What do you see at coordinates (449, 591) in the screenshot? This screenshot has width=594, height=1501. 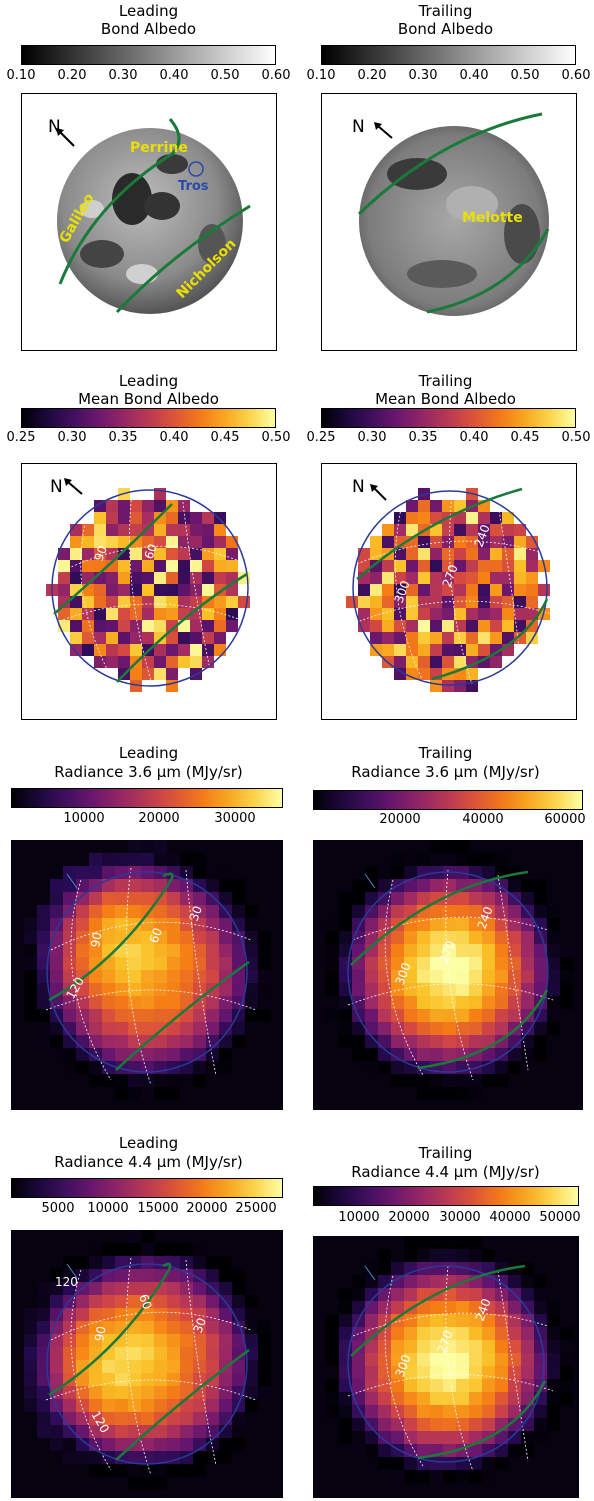 I see `image-frame: N 240 270 300` at bounding box center [449, 591].